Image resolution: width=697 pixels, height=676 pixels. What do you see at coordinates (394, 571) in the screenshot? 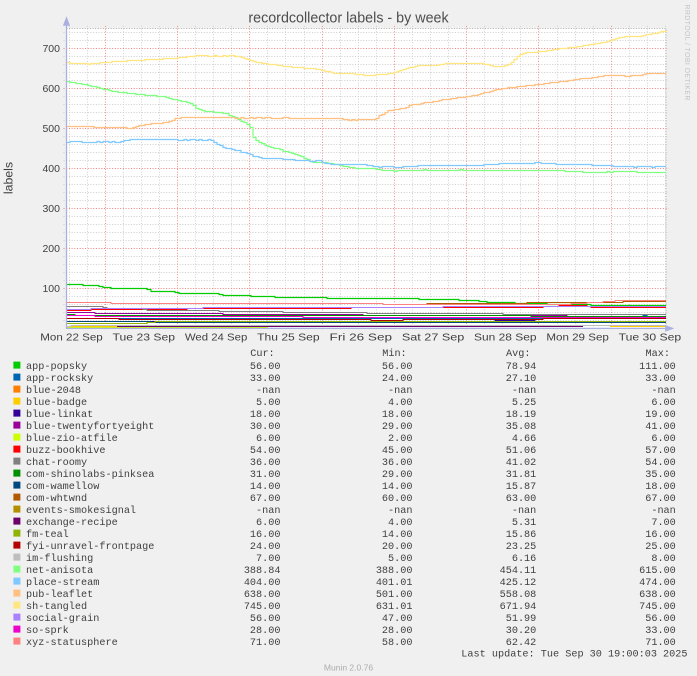
I see `svg-text: 388.00` at bounding box center [394, 571].